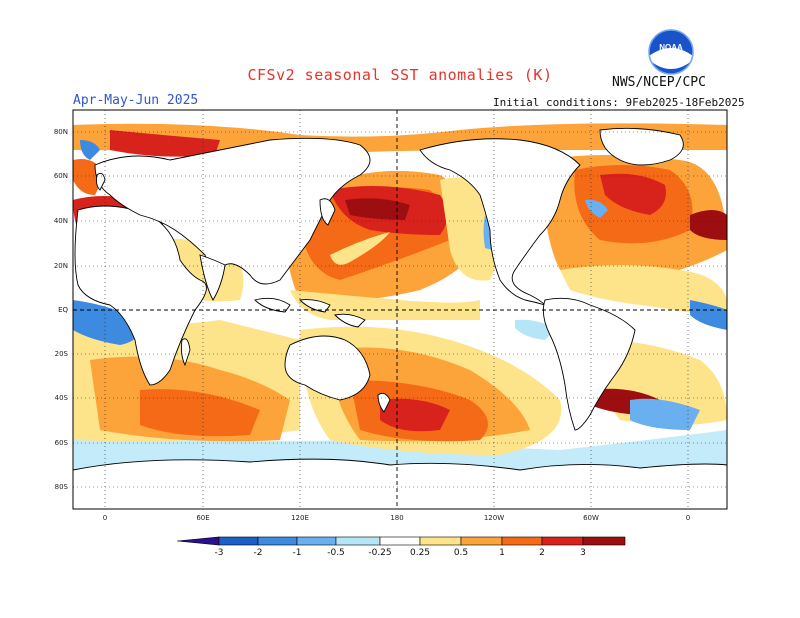 The width and height of the screenshot is (800, 618). What do you see at coordinates (300, 518) in the screenshot?
I see `lon-label-120e: 120E` at bounding box center [300, 518].